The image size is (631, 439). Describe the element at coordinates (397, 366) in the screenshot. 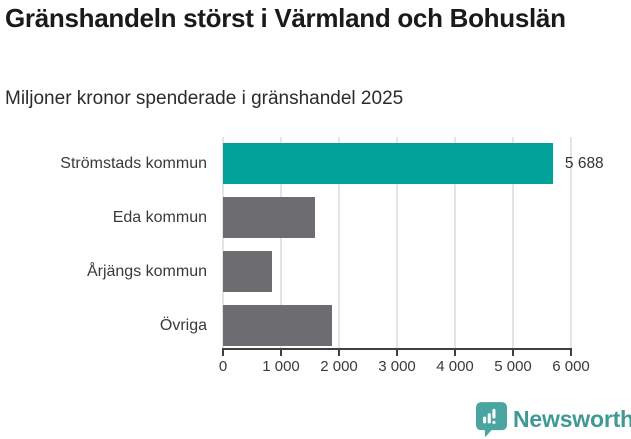

I see `x-axis-tick-label: 3 000` at that location.